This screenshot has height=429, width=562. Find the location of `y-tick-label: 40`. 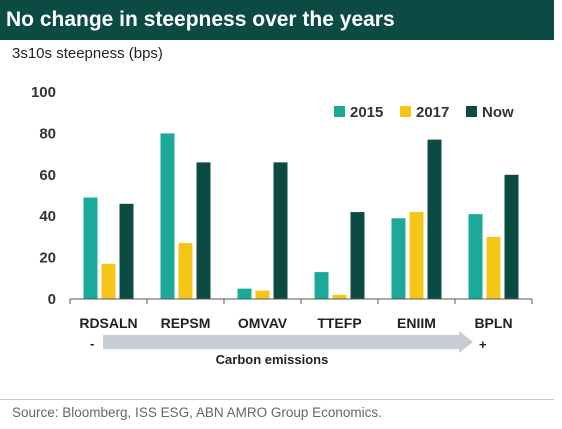

y-tick-label: 40 is located at coordinates (47, 216).